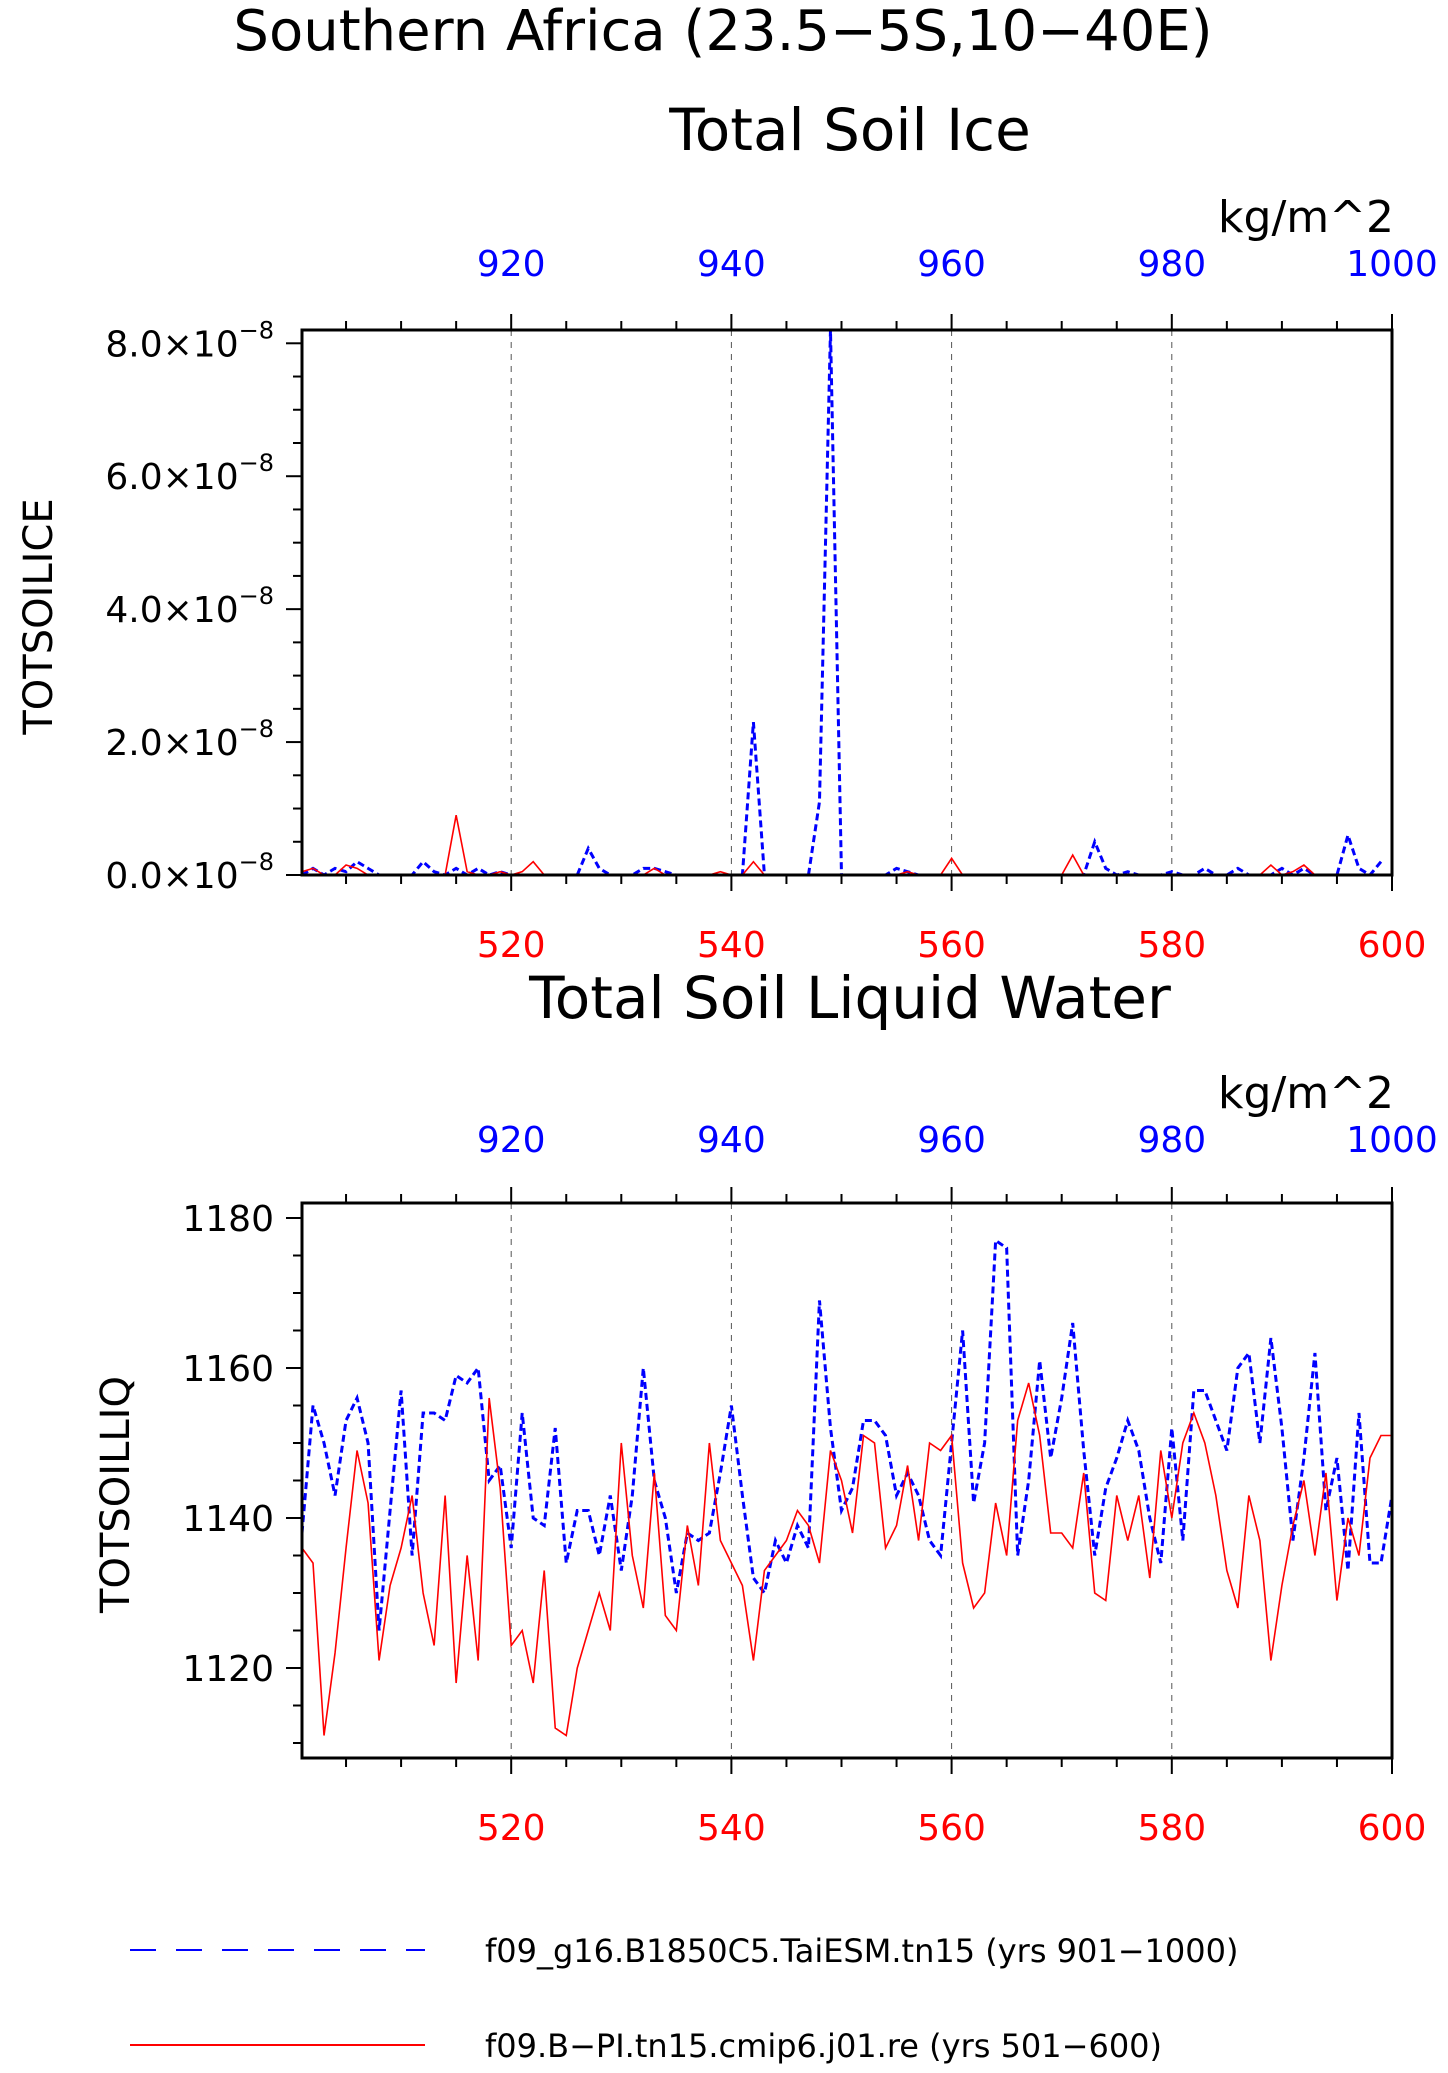 This screenshot has width=1448, height=2073. I want to click on y-tick-label: 0.0×10⁻⁸, so click(189, 872).